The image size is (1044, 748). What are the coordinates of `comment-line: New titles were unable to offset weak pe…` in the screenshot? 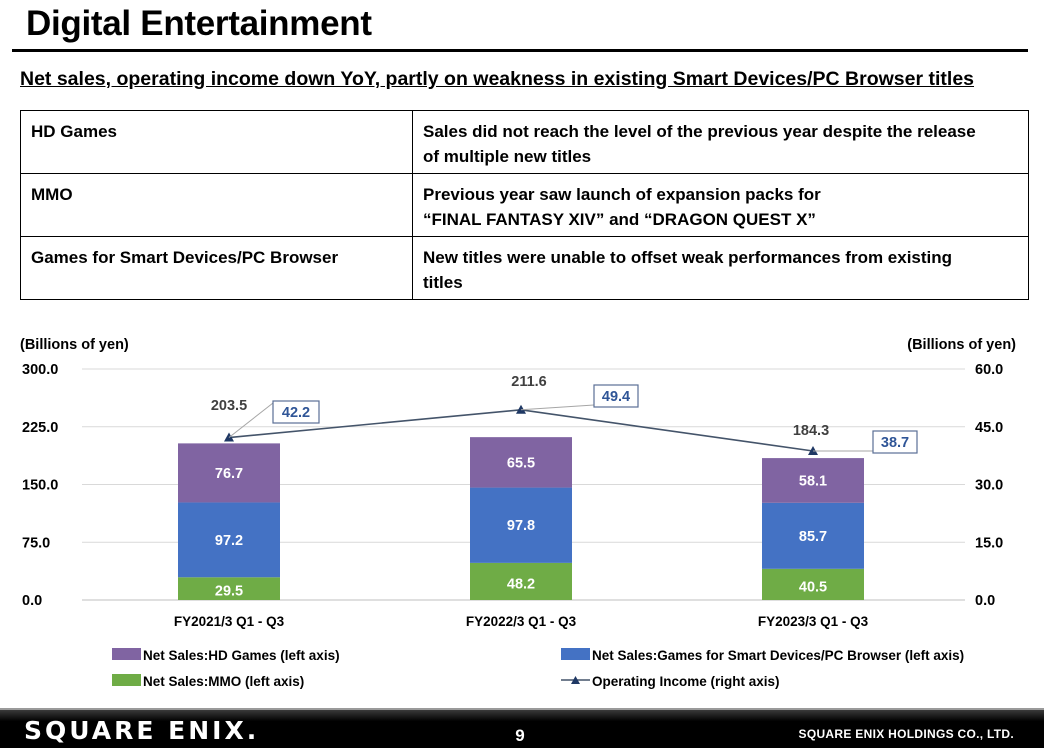 It's located at (688, 257).